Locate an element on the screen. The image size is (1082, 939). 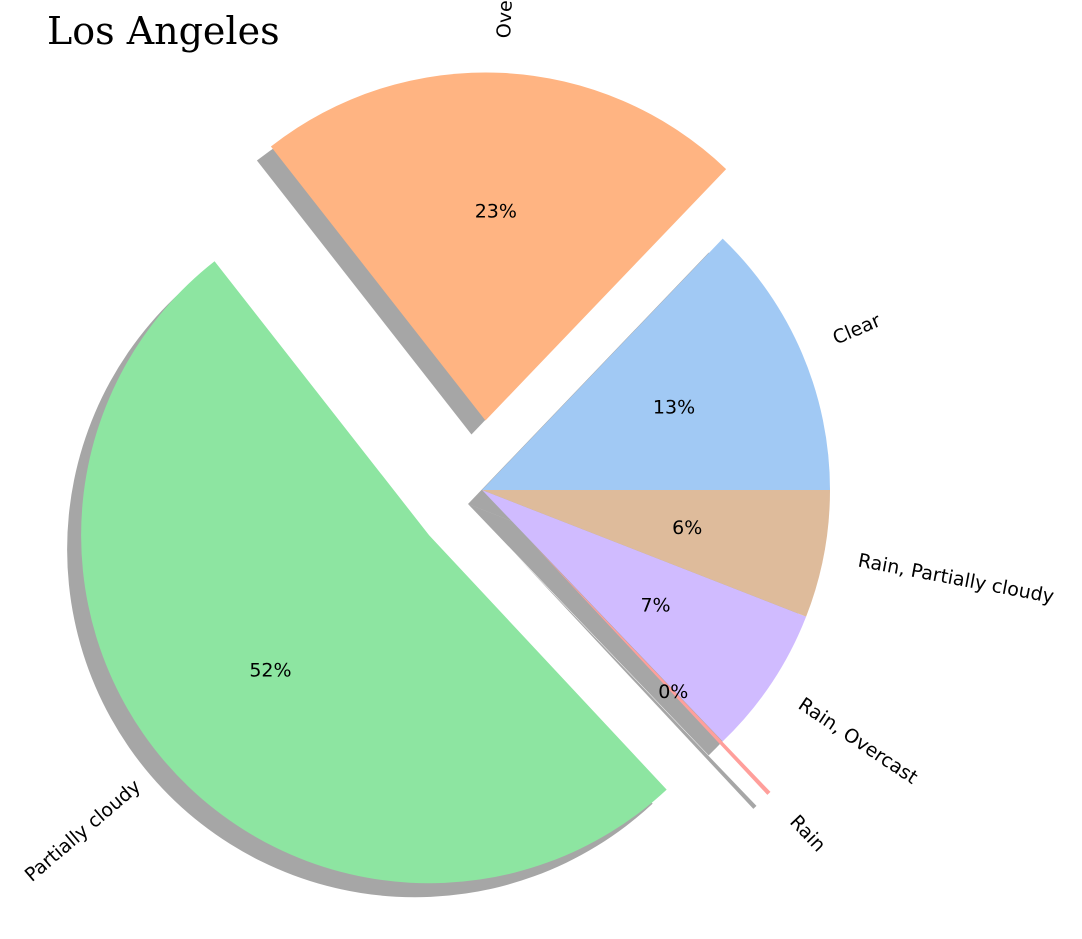
slice-shadow-rain is located at coordinates (636, 681).